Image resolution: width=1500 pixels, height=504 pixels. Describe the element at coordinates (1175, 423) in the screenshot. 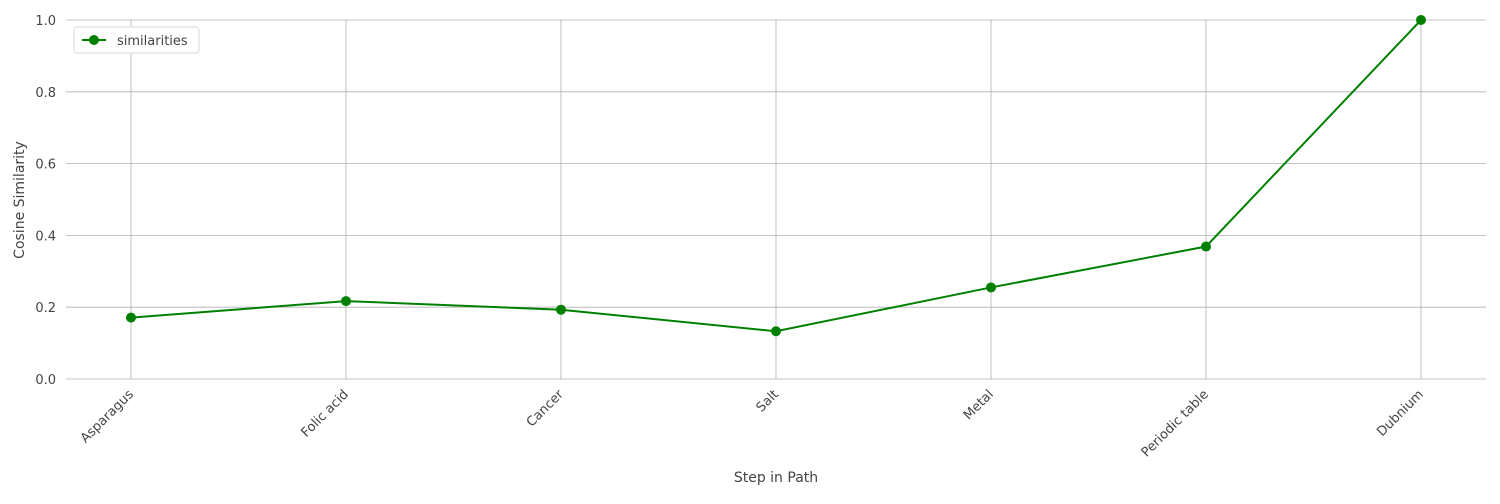

I see `x-tick-label: Periodic table` at that location.